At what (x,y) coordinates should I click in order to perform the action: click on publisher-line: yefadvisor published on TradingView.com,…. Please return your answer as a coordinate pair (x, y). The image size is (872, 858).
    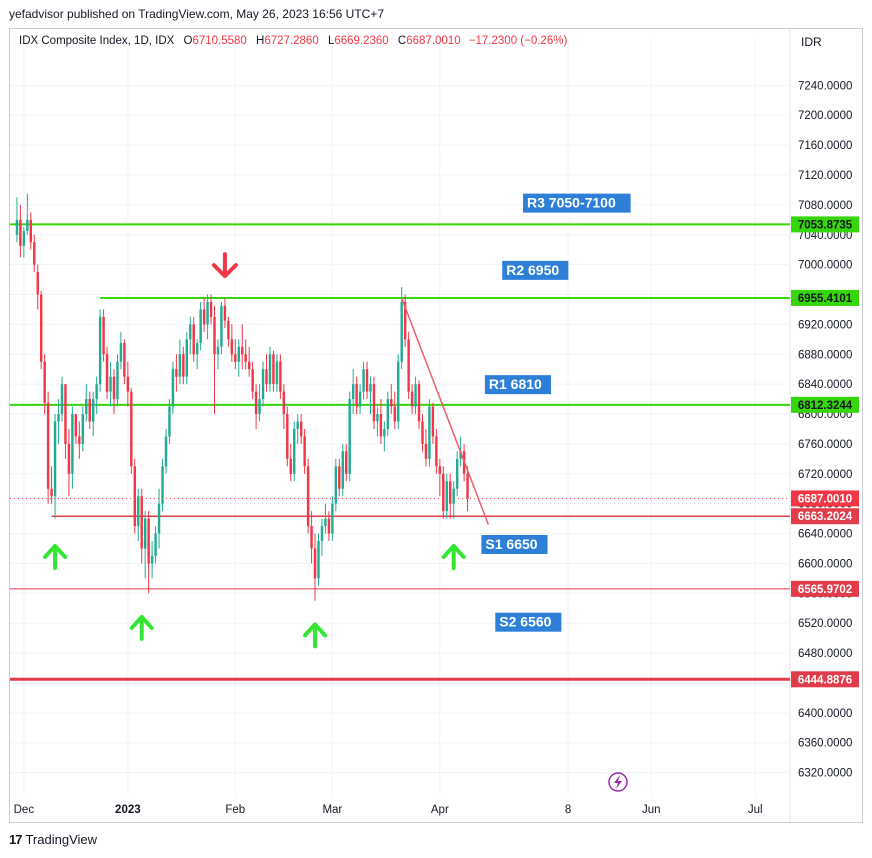
    Looking at the image, I should click on (196, 14).